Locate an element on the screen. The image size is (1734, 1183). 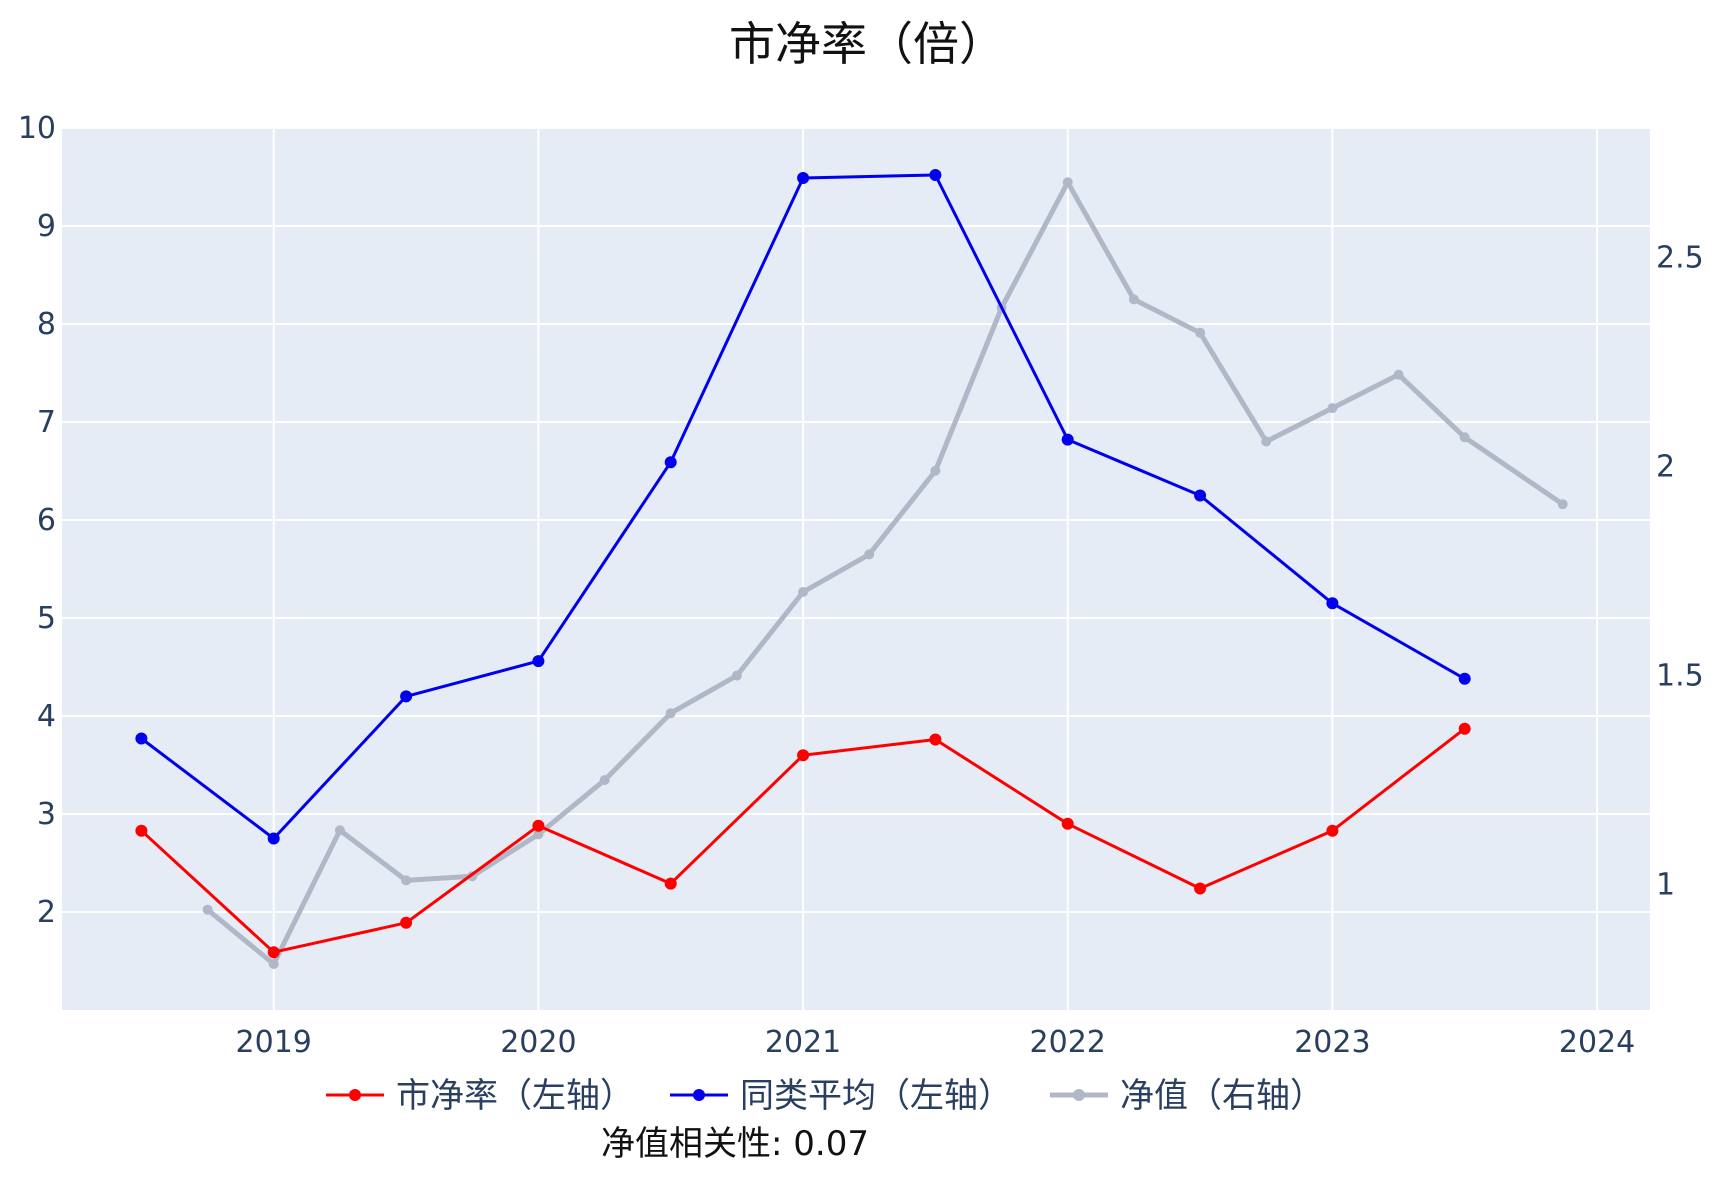
legend-label: 净值（右轴） is located at coordinates (1222, 1096).